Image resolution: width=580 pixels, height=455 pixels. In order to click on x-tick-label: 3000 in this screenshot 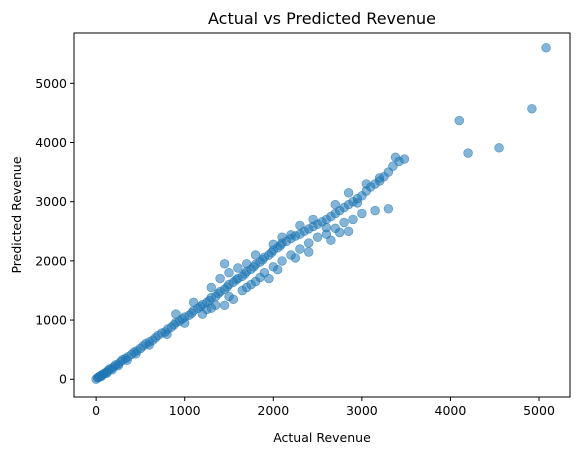, I will do `click(362, 410)`.